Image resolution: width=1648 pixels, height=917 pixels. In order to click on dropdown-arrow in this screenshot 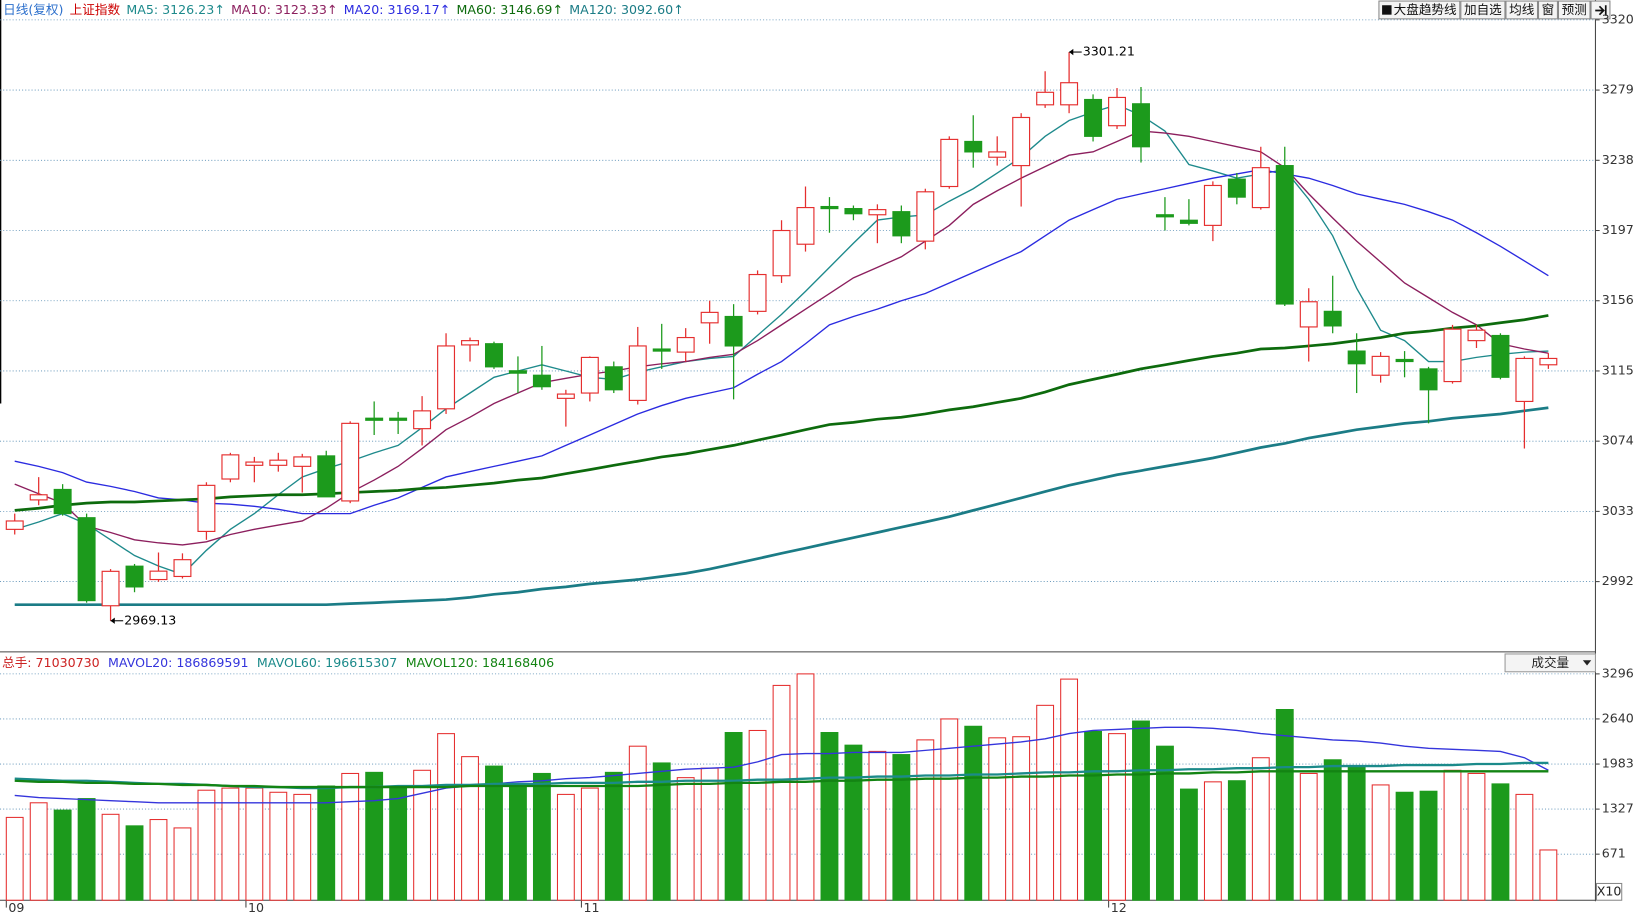, I will do `click(1587, 663)`.